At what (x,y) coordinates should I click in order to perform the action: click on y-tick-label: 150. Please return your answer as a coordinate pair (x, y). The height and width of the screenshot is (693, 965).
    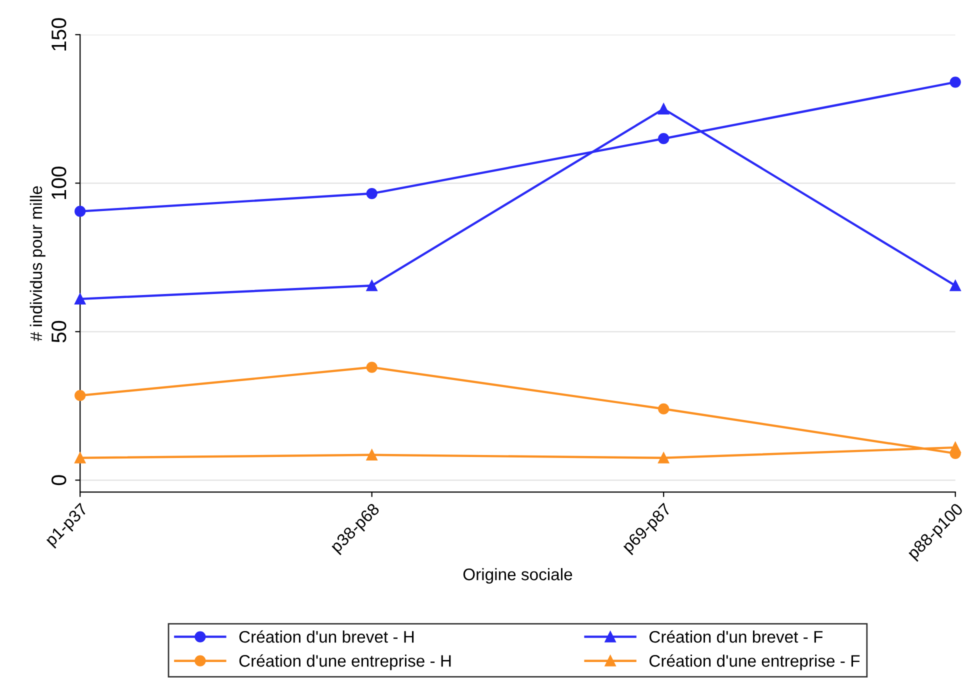
    Looking at the image, I should click on (59, 34).